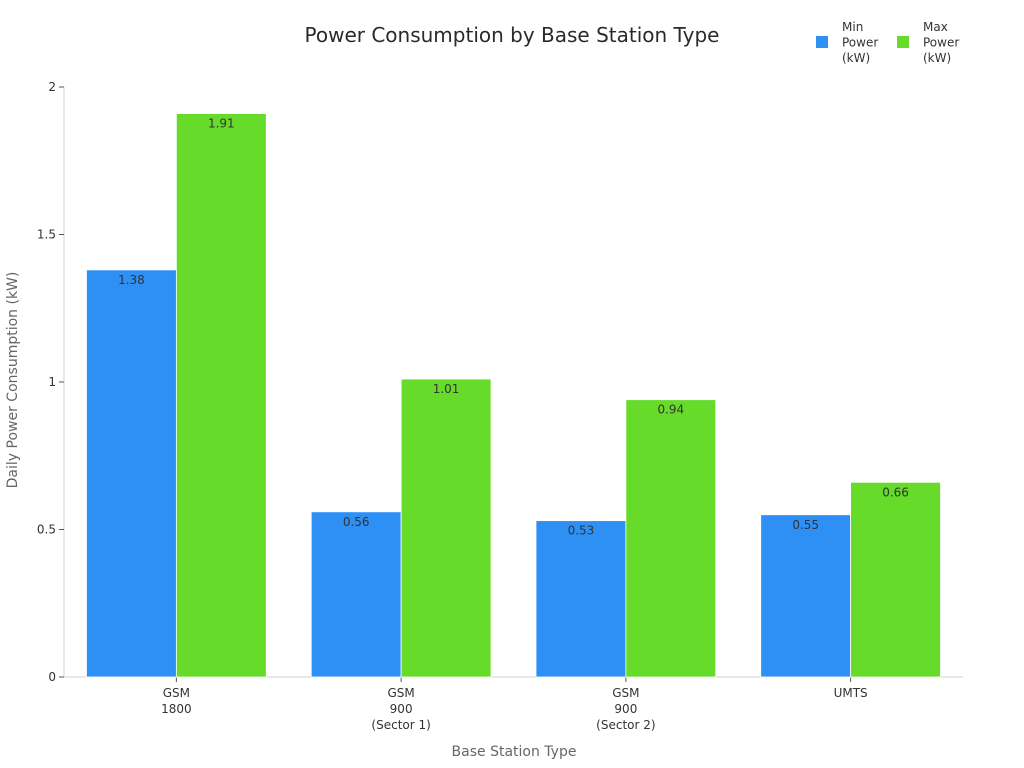 This screenshot has height=768, width=1024. I want to click on data-label: 0.66, so click(895, 492).